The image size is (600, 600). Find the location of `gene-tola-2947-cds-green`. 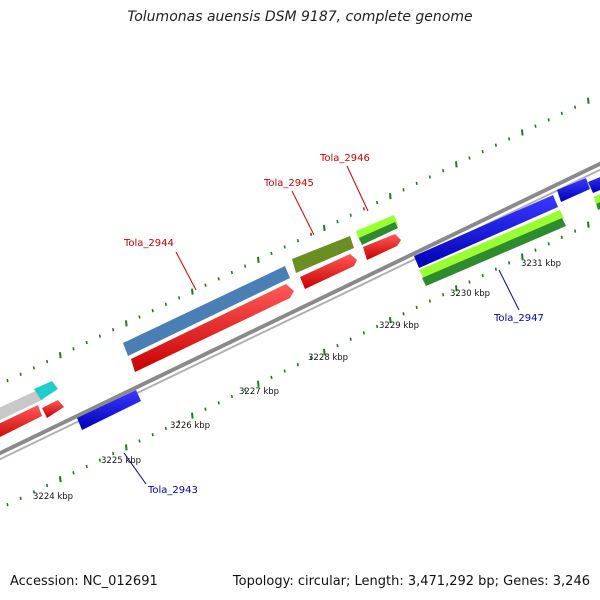

gene-tola-2947-cds-green is located at coordinates (494, 252).